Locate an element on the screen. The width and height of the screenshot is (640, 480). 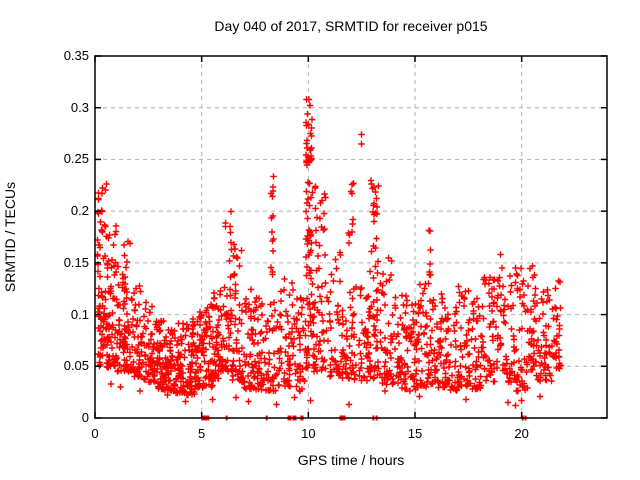
x-tick-label: 5 is located at coordinates (202, 433).